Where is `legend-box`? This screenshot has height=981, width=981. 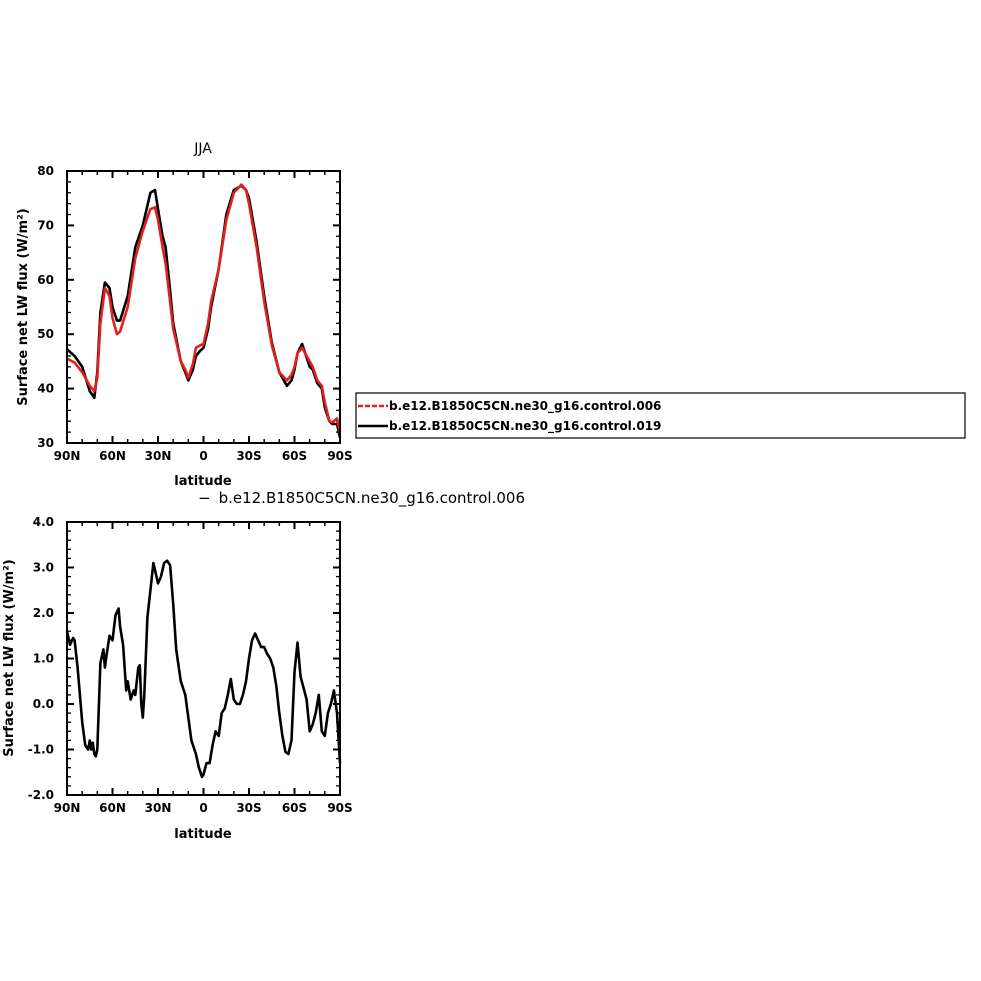
legend-box is located at coordinates (660, 415).